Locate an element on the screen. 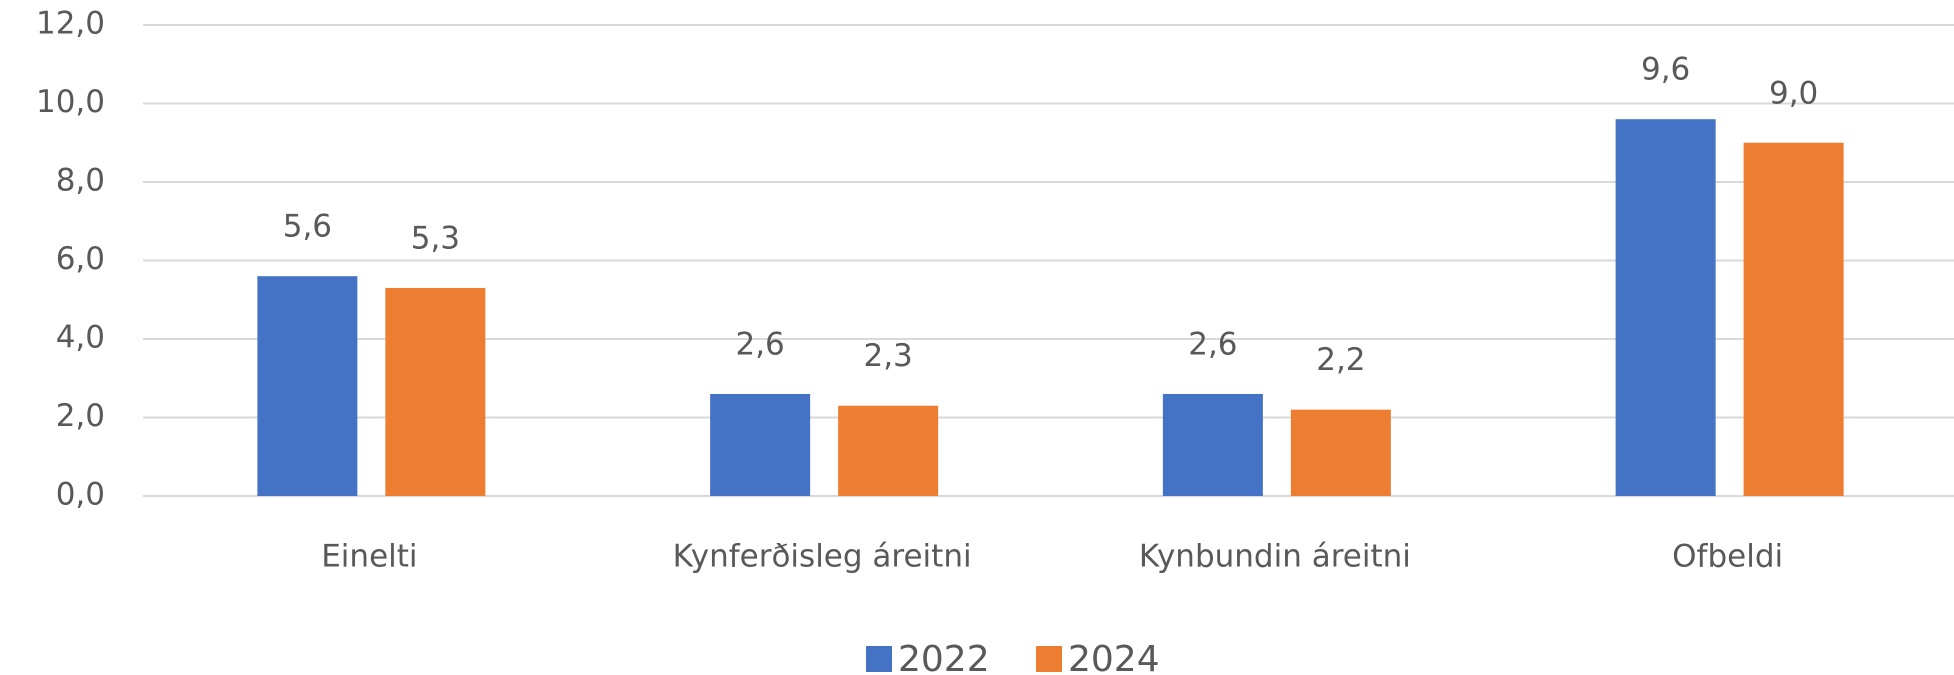 Image resolution: width=1954 pixels, height=675 pixels. x-tick-label: Kynbundin áreitni is located at coordinates (1275, 557).